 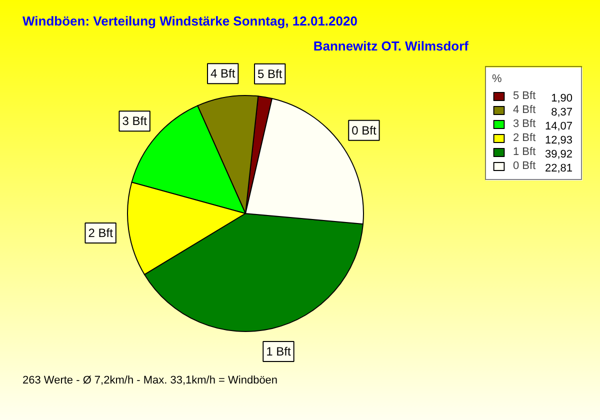 I want to click on legend-label: 3 Bft, so click(x=524, y=124).